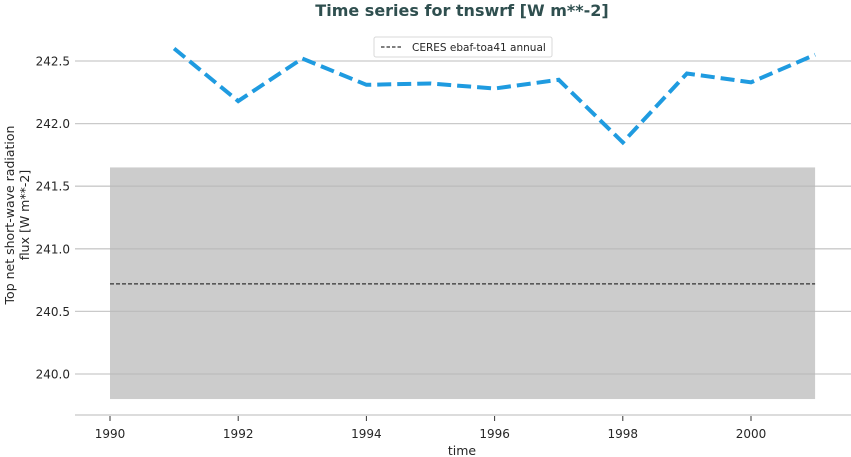 The height and width of the screenshot is (457, 851). I want to click on legend: CERES ebaf-toa41 annual, so click(463, 47).